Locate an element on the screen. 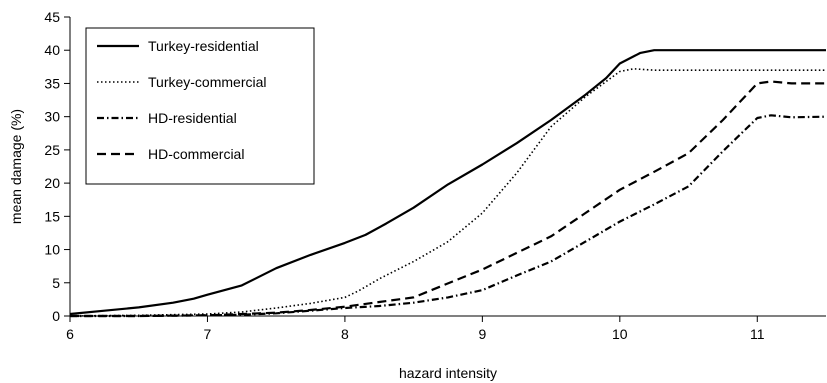 This screenshot has height=383, width=827. x-tick-label: 8 is located at coordinates (345, 334).